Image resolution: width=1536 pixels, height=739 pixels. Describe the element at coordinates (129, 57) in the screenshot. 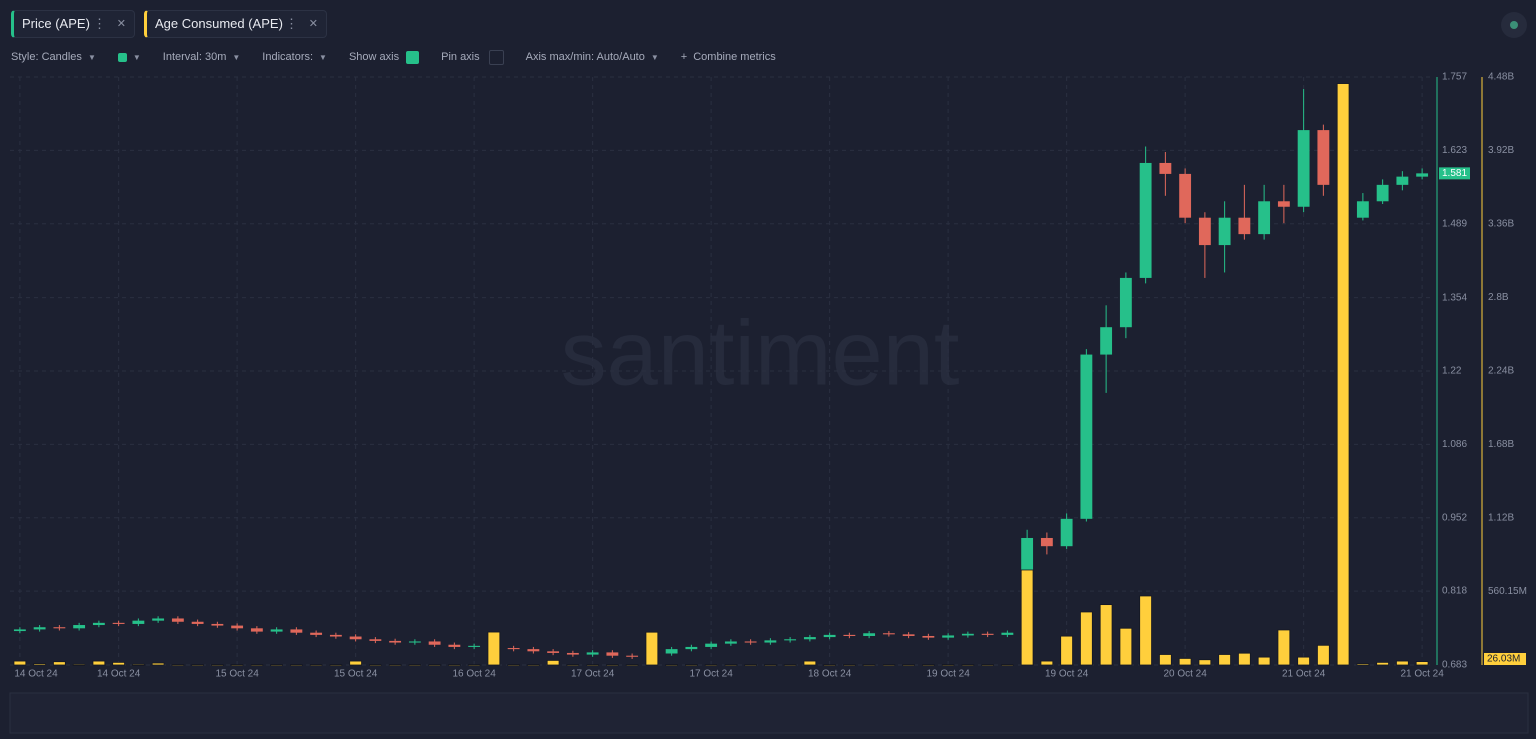

I see `color-select: ▼` at that location.